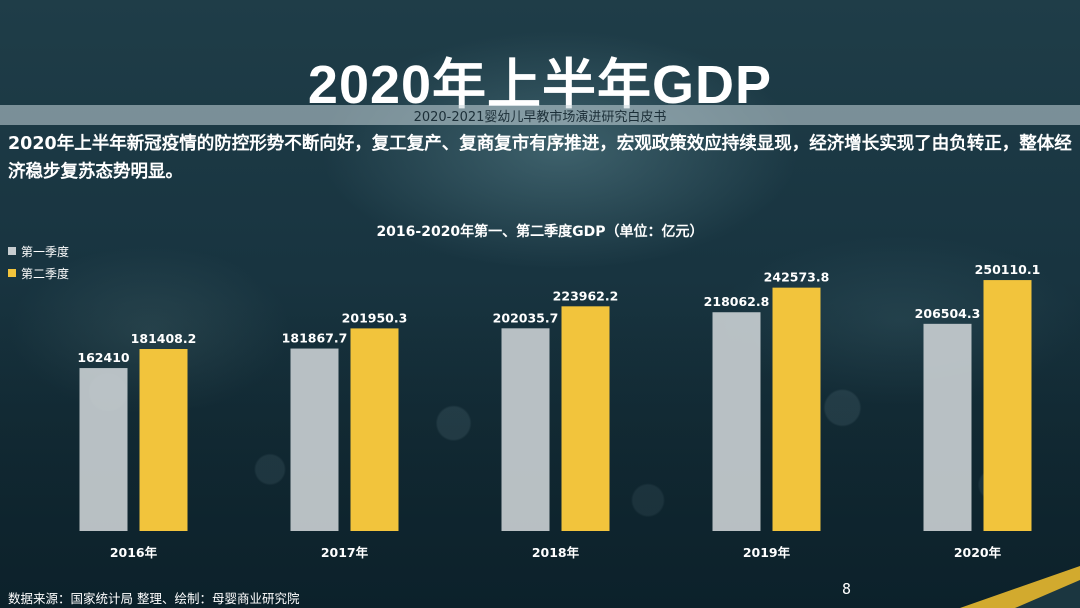 This screenshot has width=1080, height=608. Describe the element at coordinates (134, 552) in the screenshot. I see `x-tick-label-0: 2016年` at that location.